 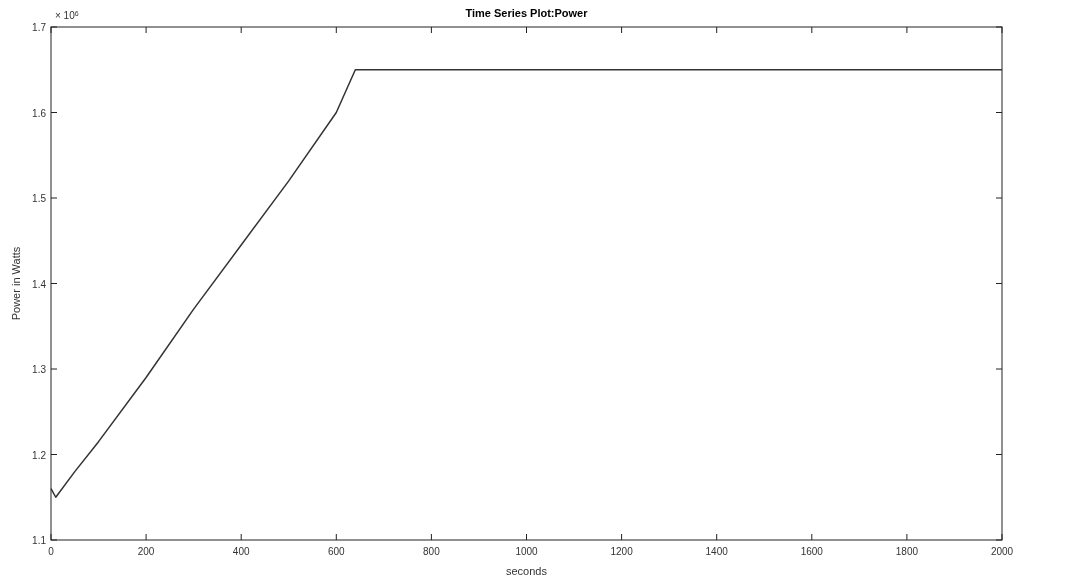 What do you see at coordinates (39, 369) in the screenshot?
I see `y-tick-label: 1.3` at bounding box center [39, 369].